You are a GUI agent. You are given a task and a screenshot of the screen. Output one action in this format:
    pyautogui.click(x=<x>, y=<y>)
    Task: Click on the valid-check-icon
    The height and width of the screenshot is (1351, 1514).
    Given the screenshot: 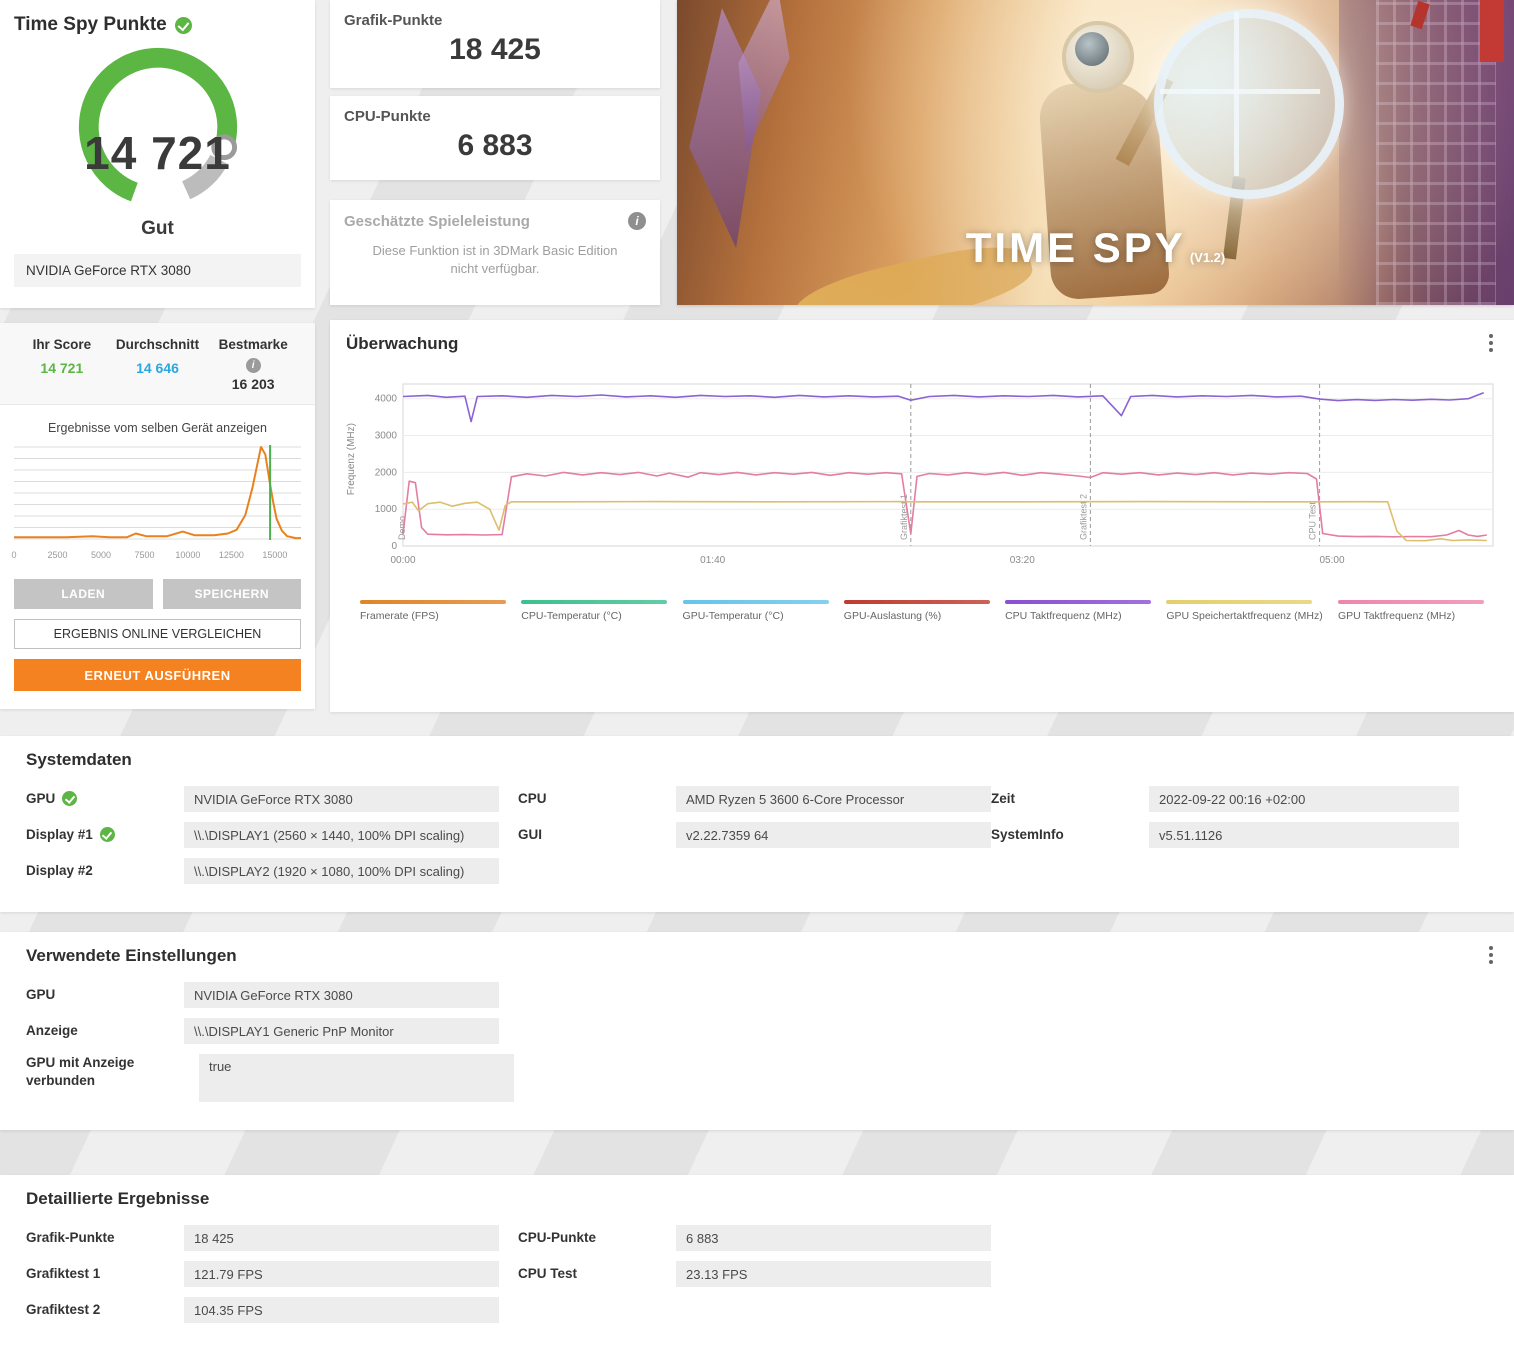 What is the action you would take?
    pyautogui.click(x=183, y=25)
    